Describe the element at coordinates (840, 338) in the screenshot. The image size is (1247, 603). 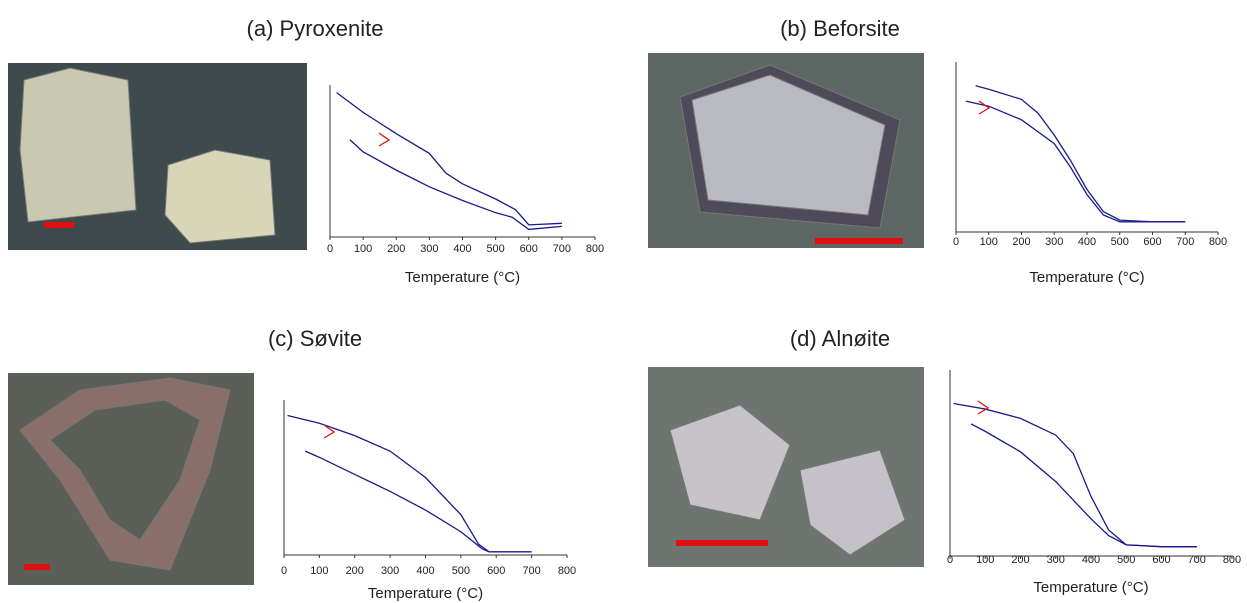
I see `chart-title: (d) Alnøite` at that location.